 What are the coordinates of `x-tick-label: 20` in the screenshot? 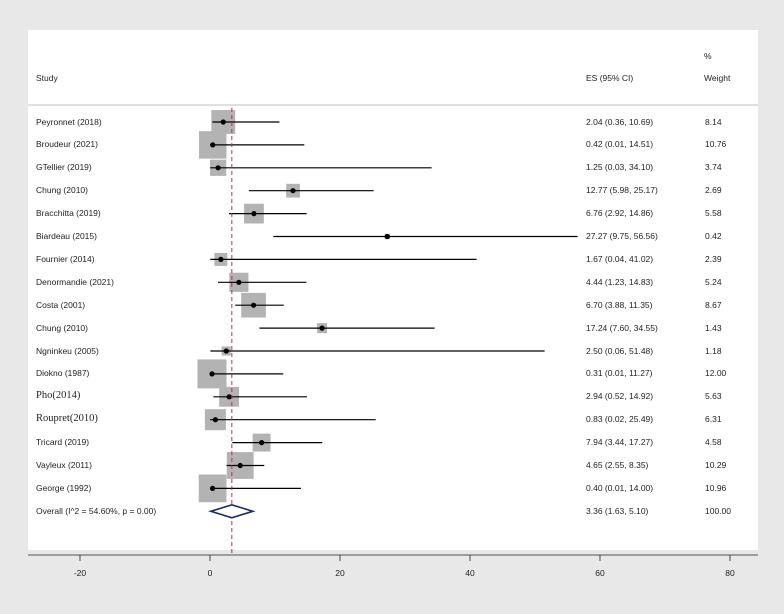 It's located at (340, 573).